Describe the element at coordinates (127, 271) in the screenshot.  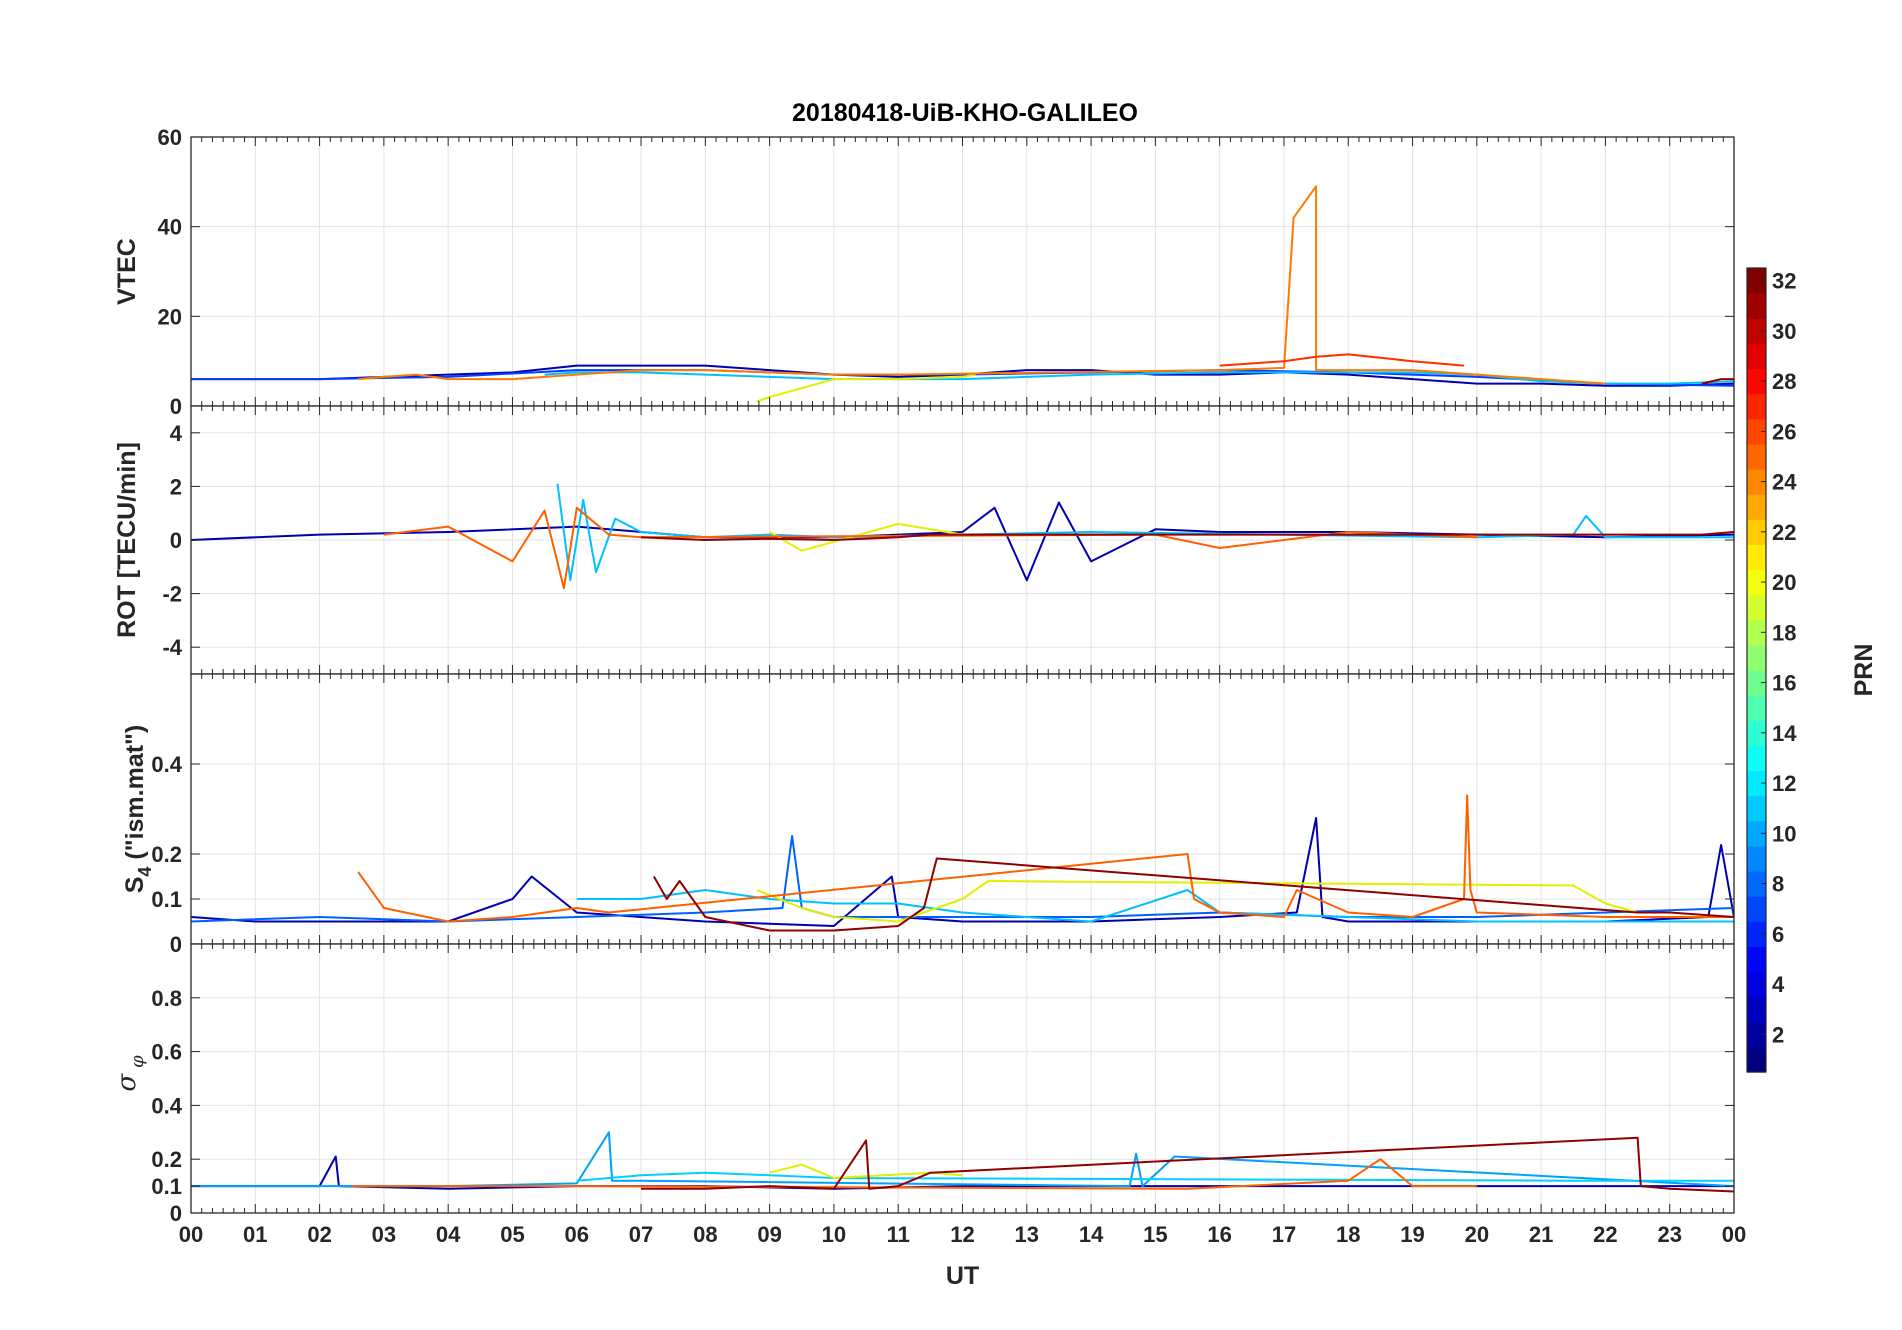
I see `y-axis-label: VTEC` at that location.